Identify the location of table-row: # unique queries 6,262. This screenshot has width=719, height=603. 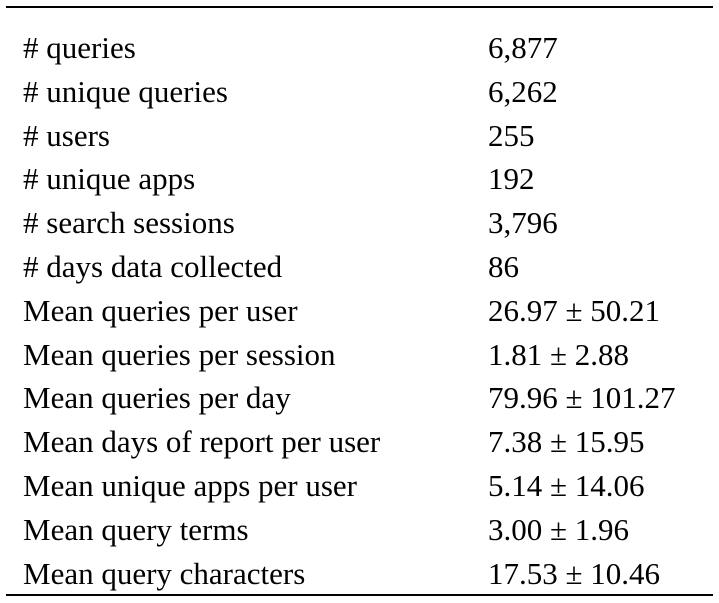
(349, 92).